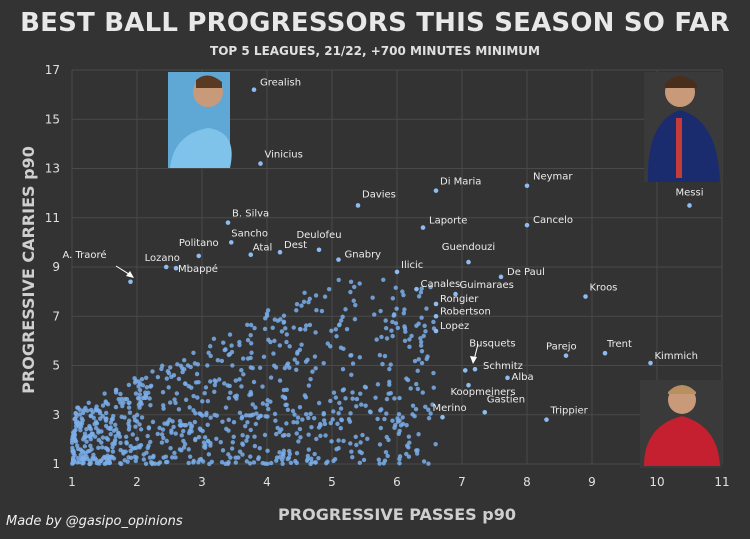  I want to click on label-trippier: Trippier, so click(569, 411).